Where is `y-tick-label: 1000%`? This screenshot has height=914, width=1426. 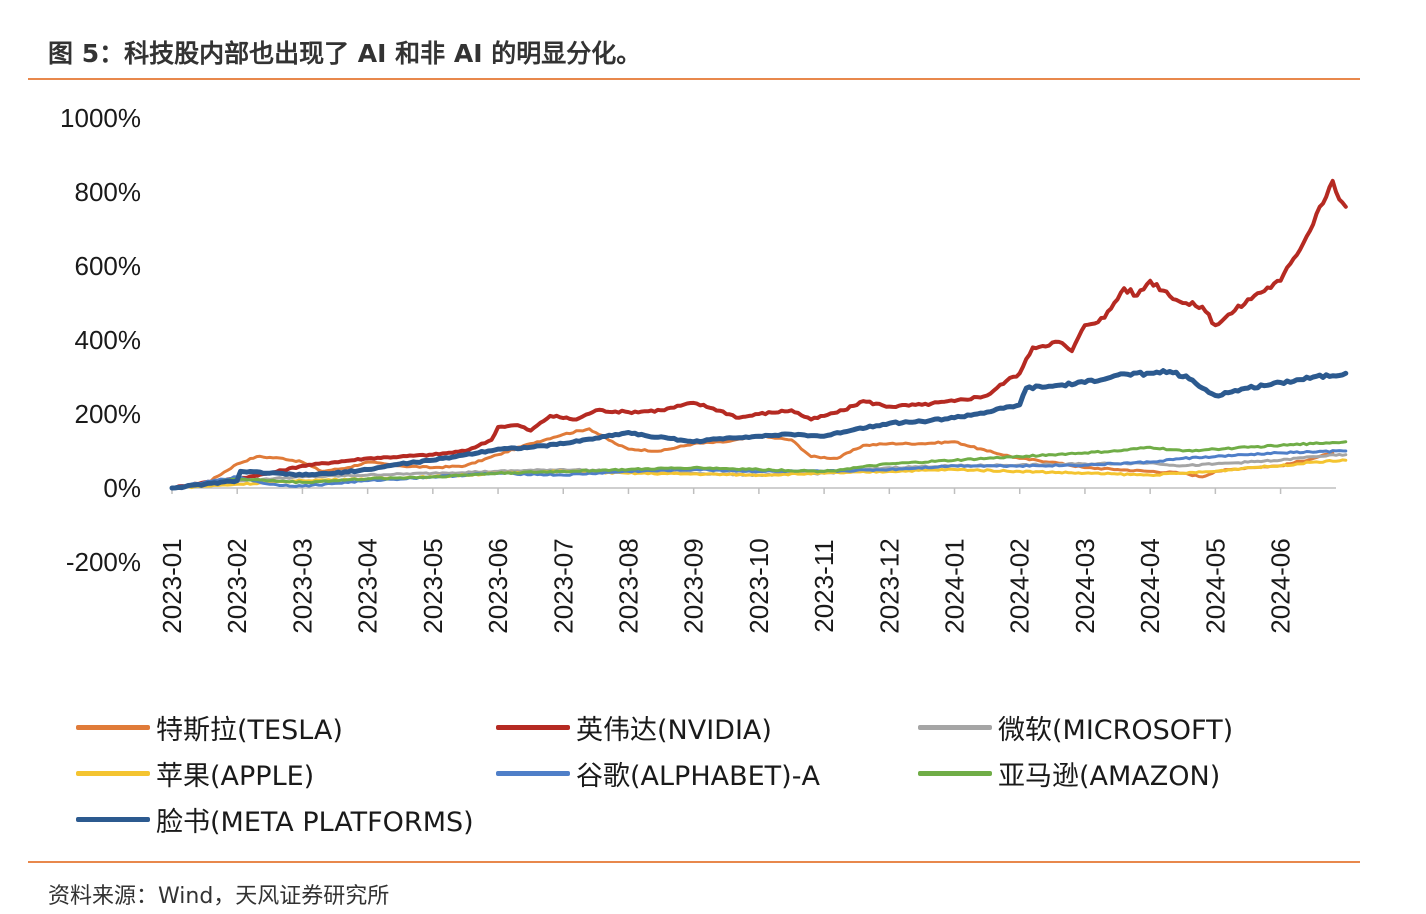
y-tick-label: 1000% is located at coordinates (100, 118).